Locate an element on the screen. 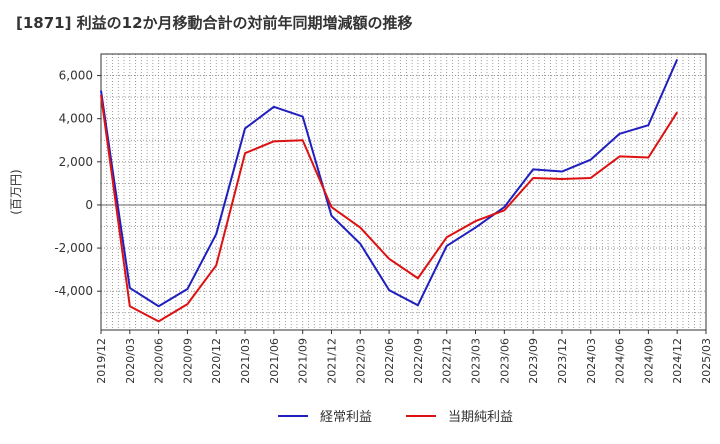 The height and width of the screenshot is (444, 720). legend-label: 経常利益 is located at coordinates (346, 417).